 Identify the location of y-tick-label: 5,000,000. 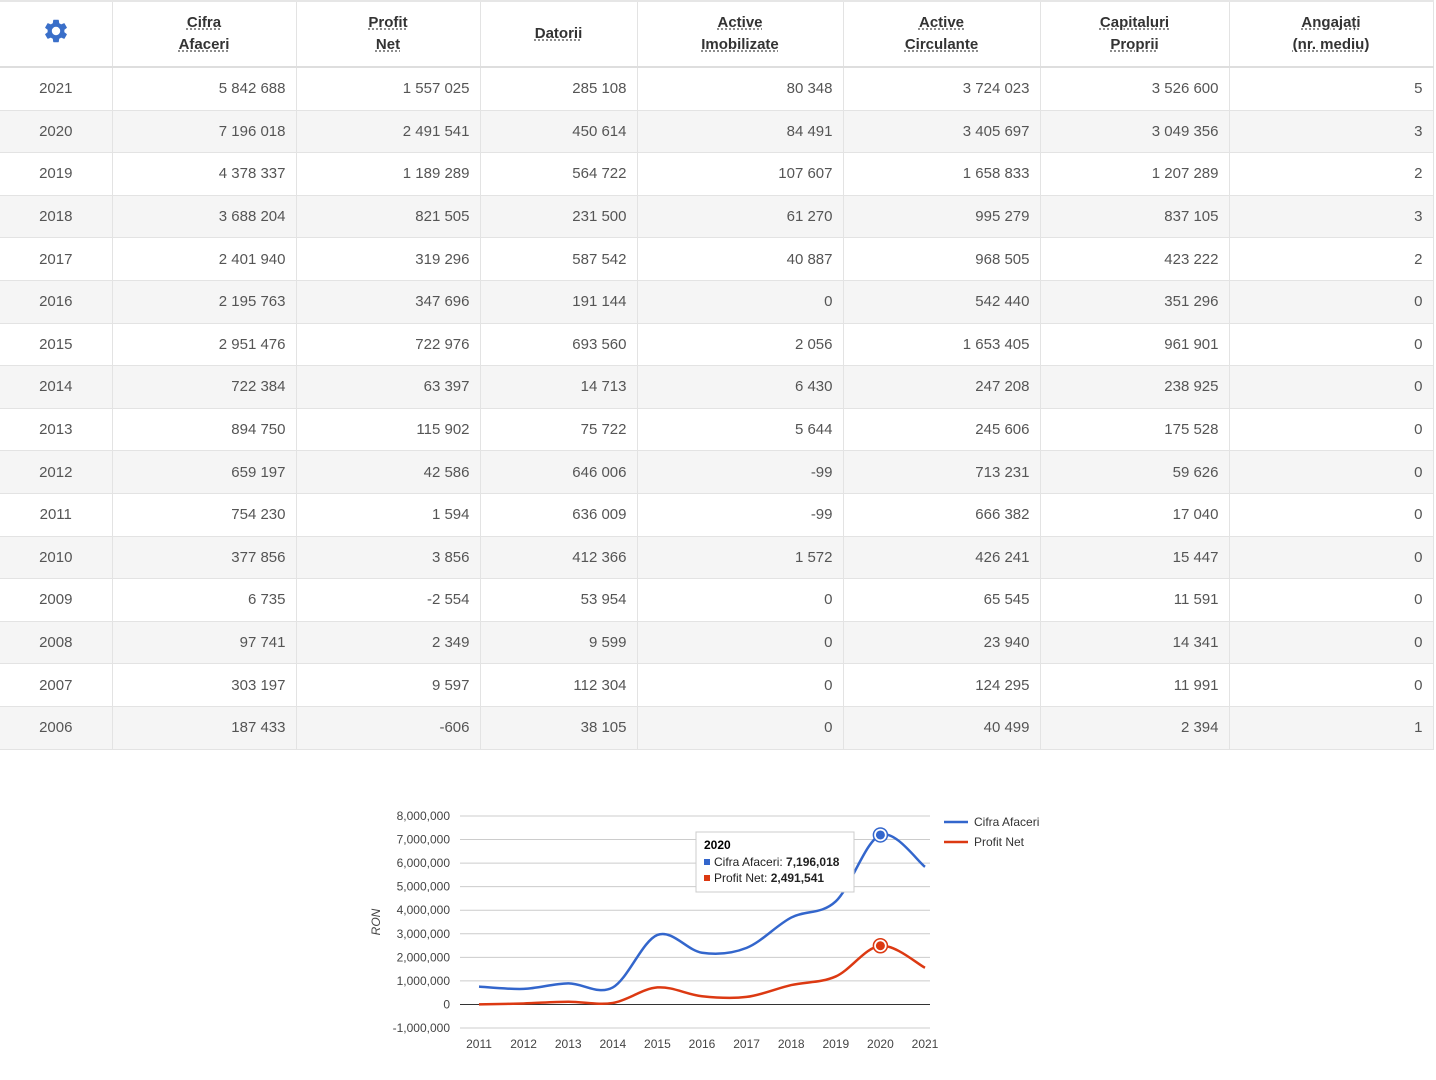
(424, 887).